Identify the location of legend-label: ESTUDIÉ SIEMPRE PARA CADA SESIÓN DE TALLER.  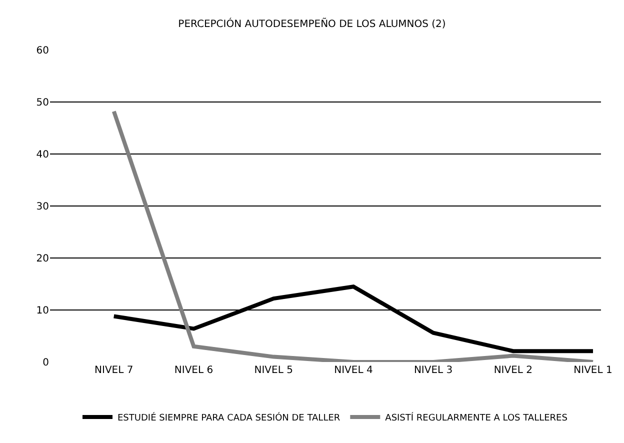
(229, 418).